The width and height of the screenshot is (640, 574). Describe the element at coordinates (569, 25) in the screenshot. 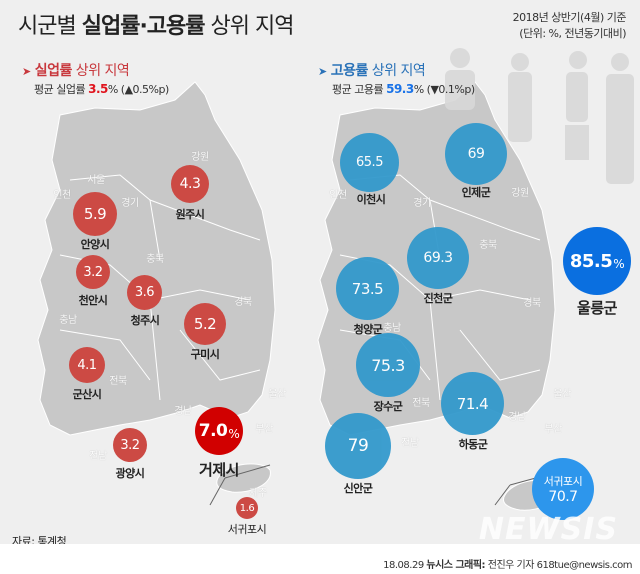

I see `basis-note: 2018년 상반기(4월) 기준 (단위: %, 전년동기대비)` at that location.